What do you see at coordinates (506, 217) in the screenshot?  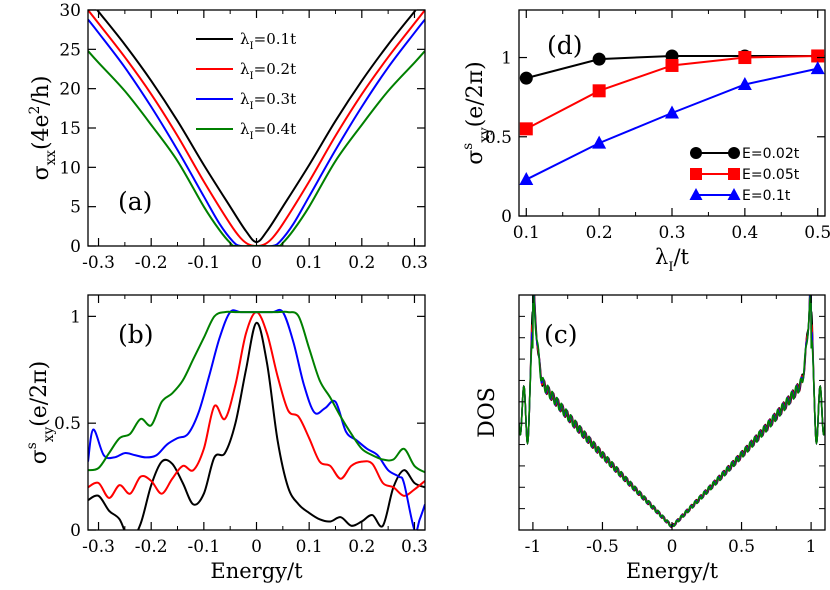 I see `y-tick-label-d-0: 0` at bounding box center [506, 217].